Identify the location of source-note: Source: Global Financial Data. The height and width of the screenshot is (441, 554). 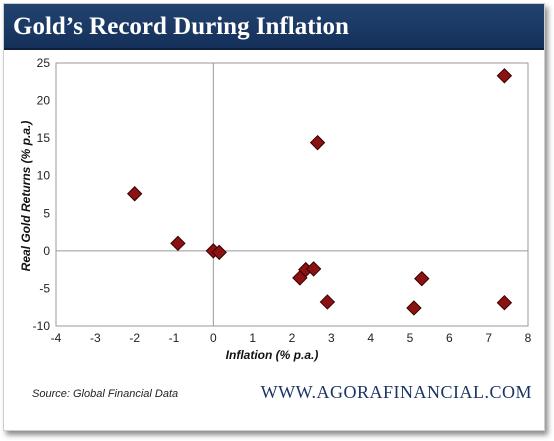
(105, 394).